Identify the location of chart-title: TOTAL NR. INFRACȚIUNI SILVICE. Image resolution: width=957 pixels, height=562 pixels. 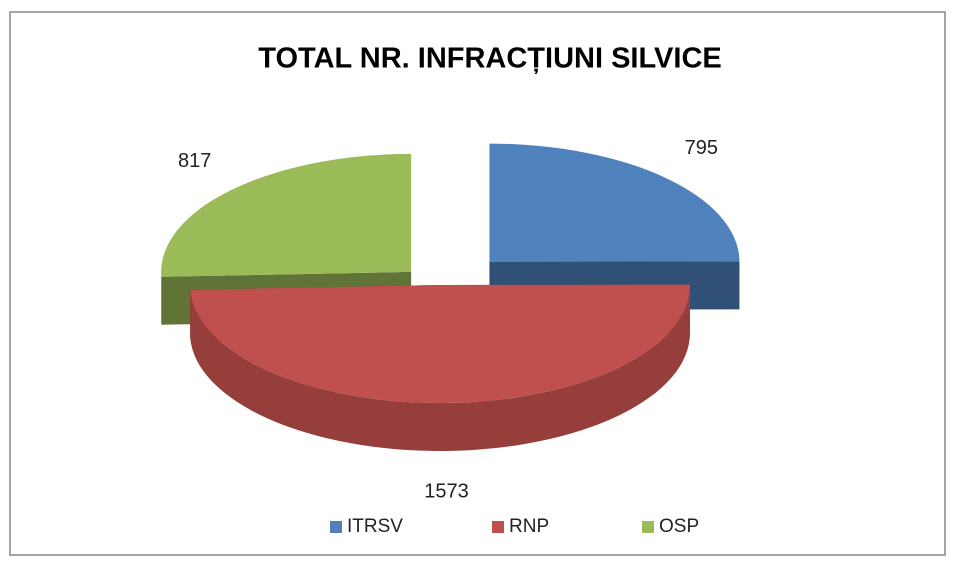
(489, 59).